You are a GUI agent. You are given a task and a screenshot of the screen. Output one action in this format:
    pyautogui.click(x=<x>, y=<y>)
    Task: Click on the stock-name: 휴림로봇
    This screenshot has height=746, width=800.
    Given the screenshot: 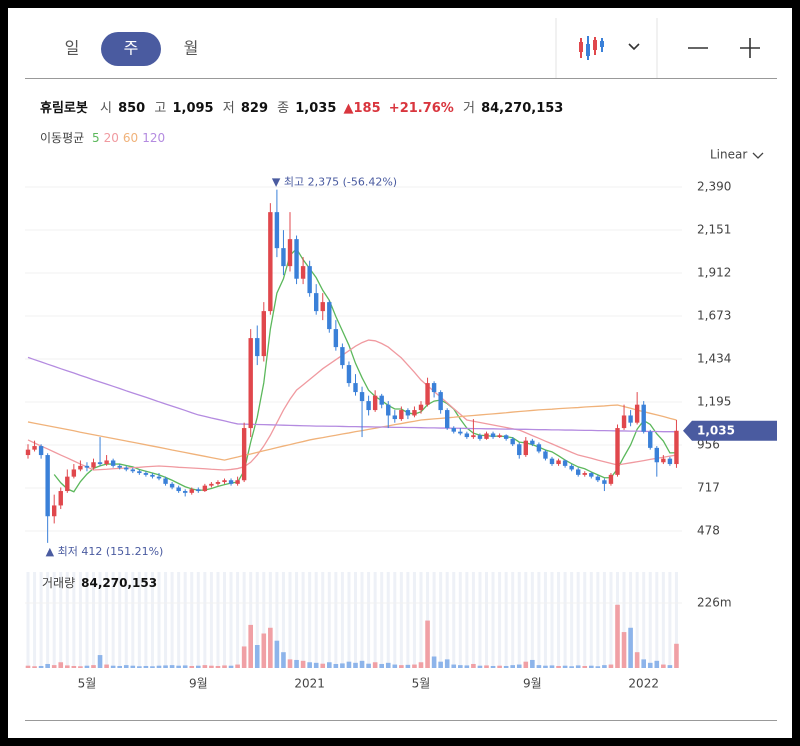 What is the action you would take?
    pyautogui.click(x=64, y=108)
    